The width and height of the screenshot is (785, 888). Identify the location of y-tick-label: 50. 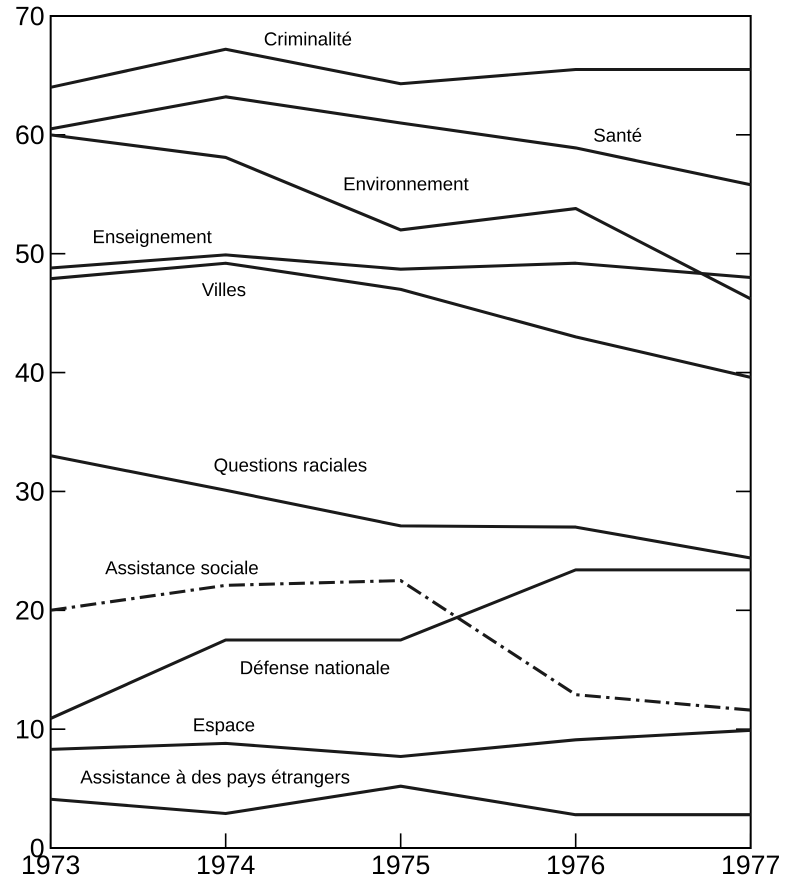
(30, 254).